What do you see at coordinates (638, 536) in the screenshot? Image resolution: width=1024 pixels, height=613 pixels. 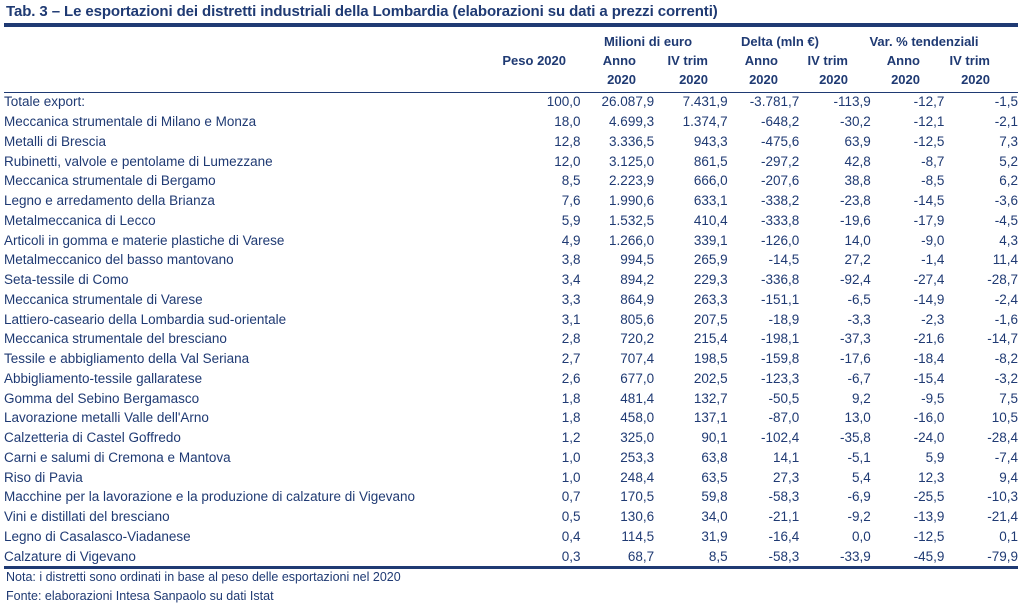 I see `mil-anno-cell: 114,5` at bounding box center [638, 536].